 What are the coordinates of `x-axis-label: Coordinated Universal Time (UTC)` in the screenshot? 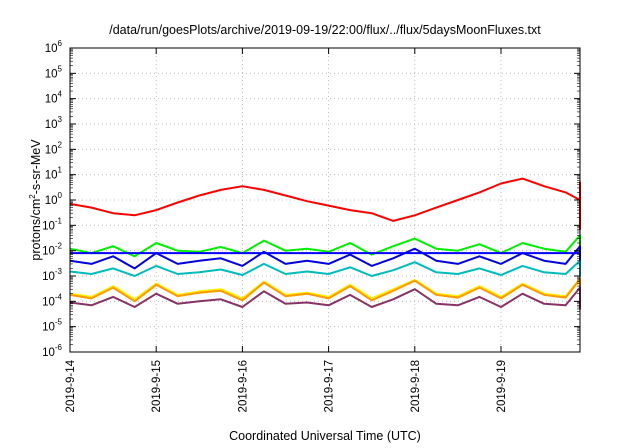 It's located at (325, 436).